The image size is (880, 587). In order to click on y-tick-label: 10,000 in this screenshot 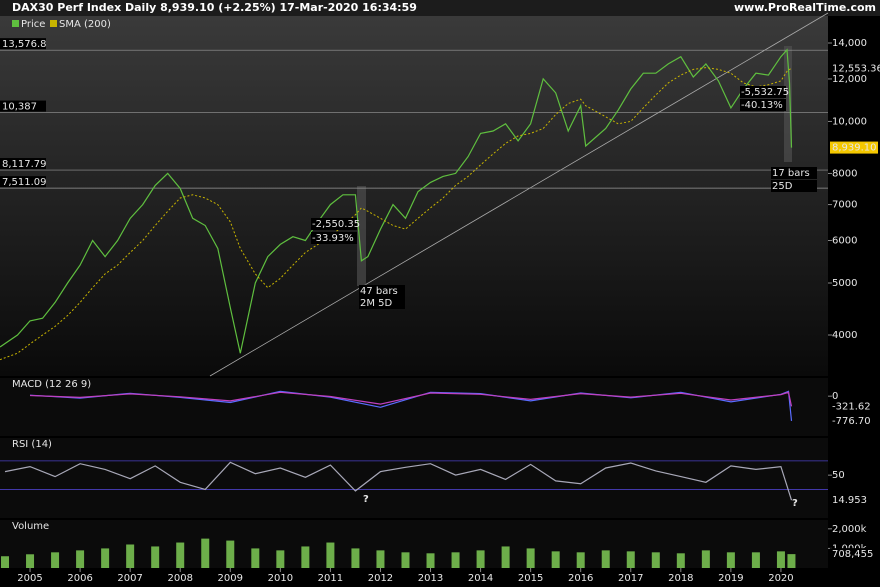, I will do `click(849, 121)`.